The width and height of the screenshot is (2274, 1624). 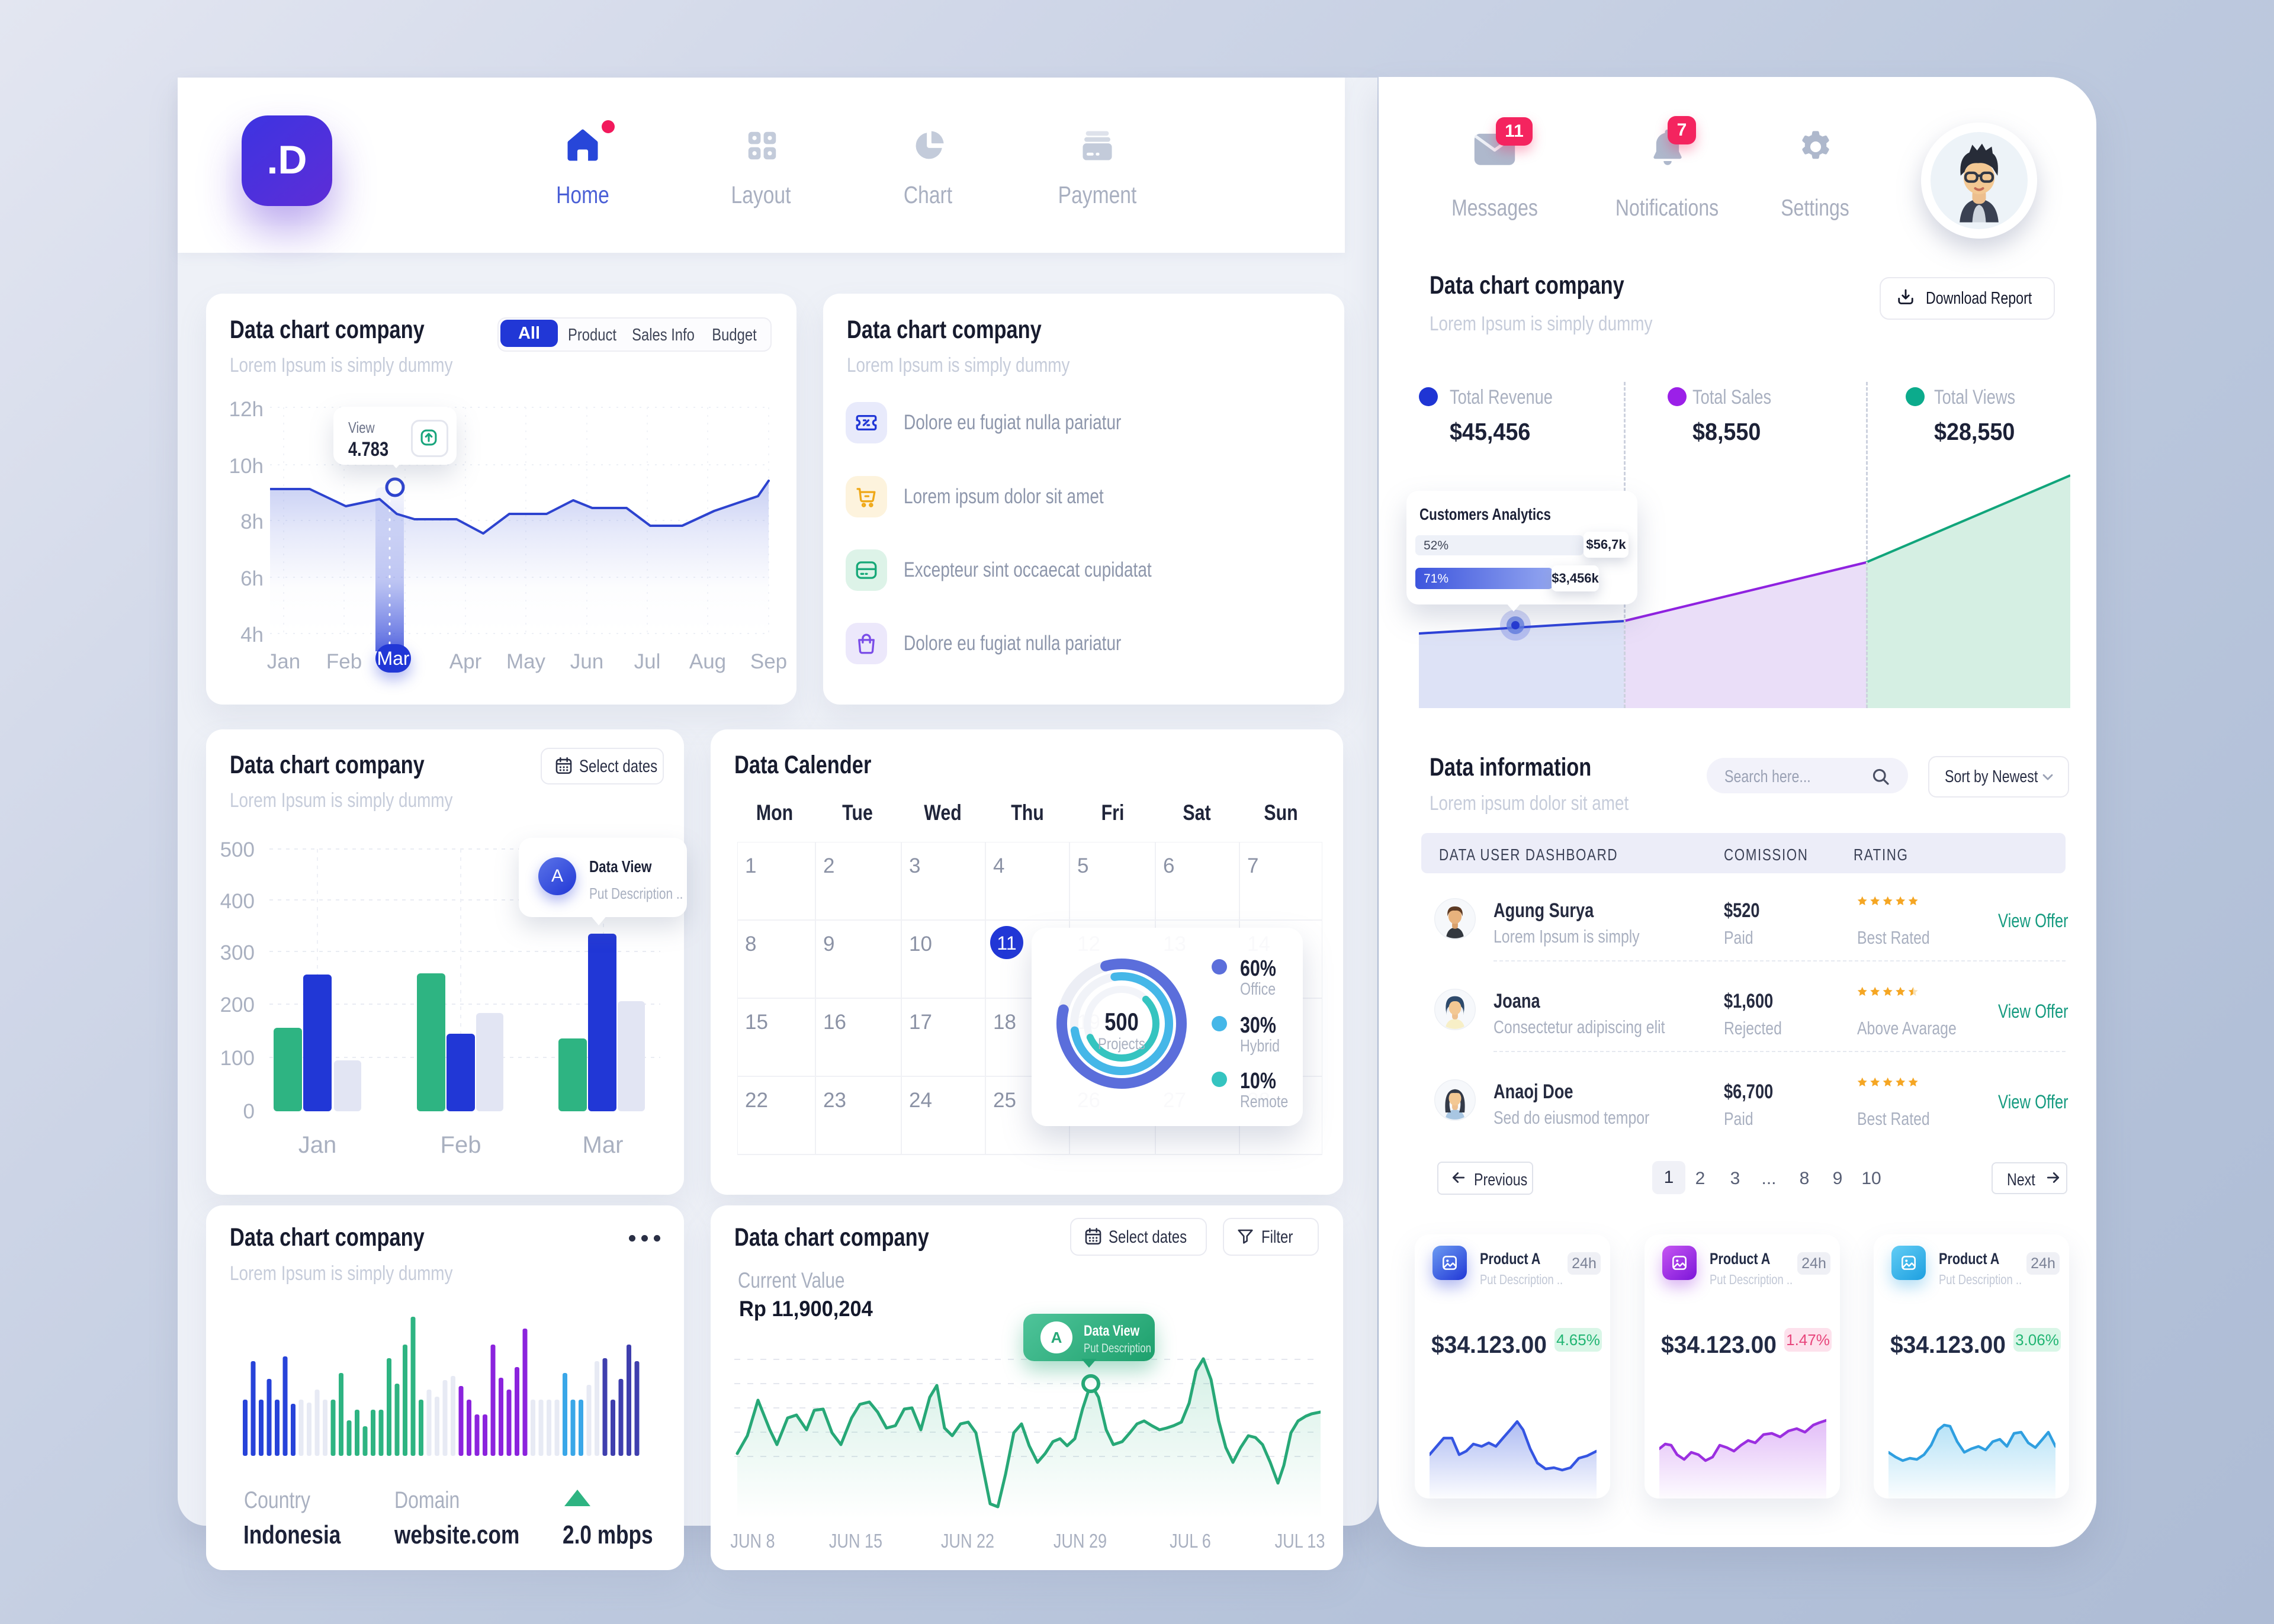 What do you see at coordinates (1004, 1100) in the screenshot?
I see `svg-text: 25` at bounding box center [1004, 1100].